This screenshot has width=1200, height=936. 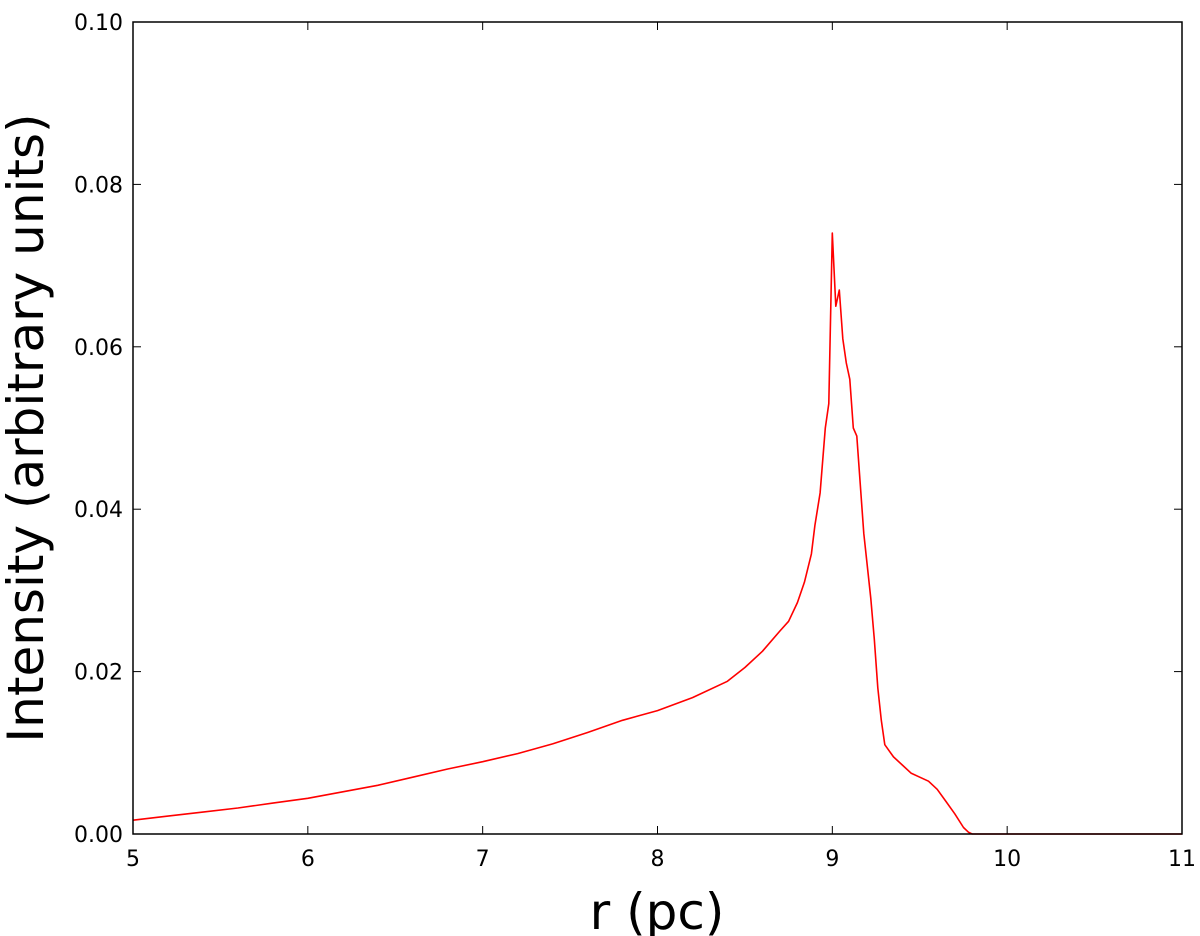 What do you see at coordinates (98, 835) in the screenshot?
I see `y-tick-label: 0.00` at bounding box center [98, 835].